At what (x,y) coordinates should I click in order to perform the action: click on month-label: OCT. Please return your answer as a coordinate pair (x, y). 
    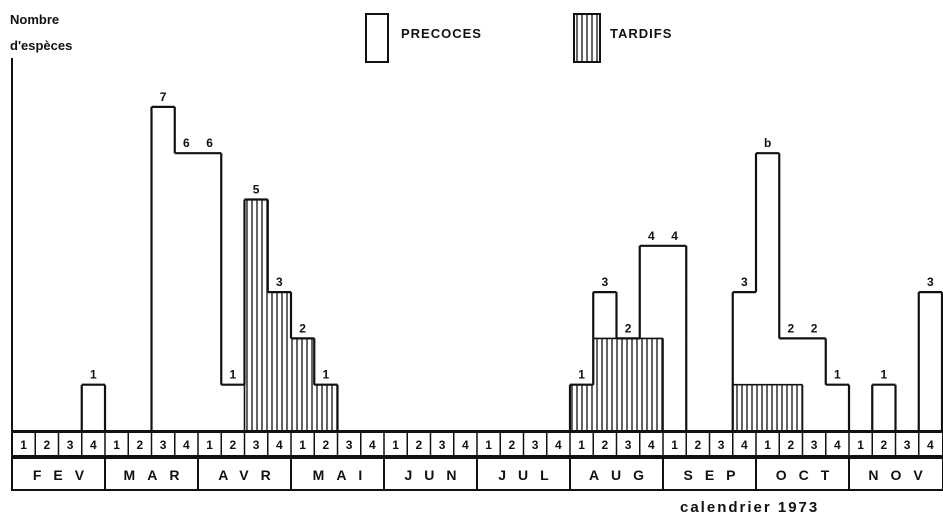
    Looking at the image, I should click on (809, 475).